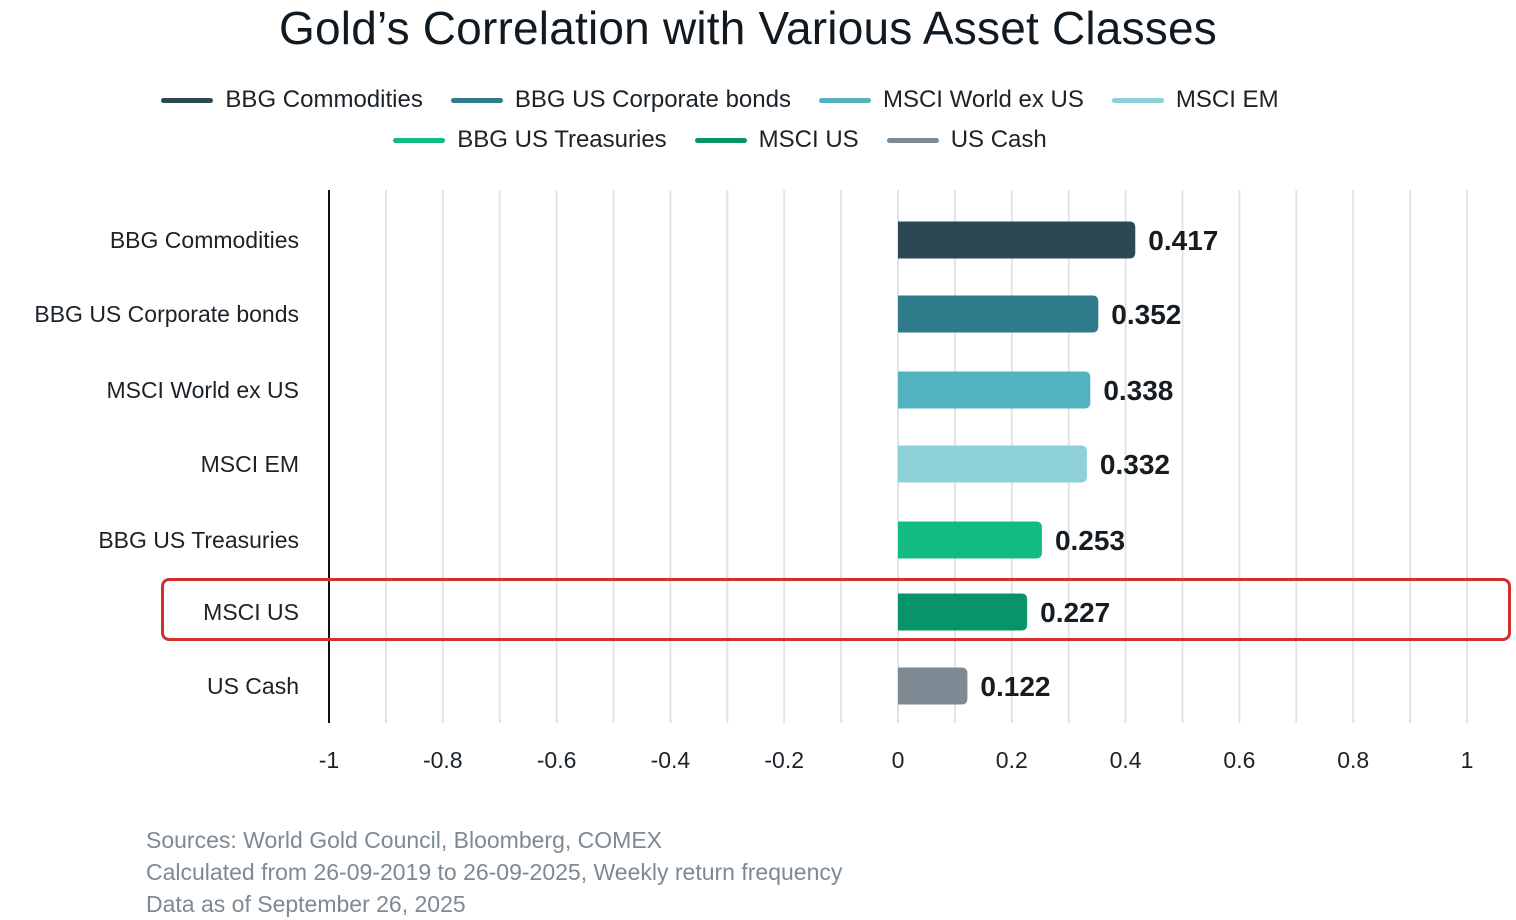  I want to click on category-label: BBG US Corporate bonds, so click(166, 314).